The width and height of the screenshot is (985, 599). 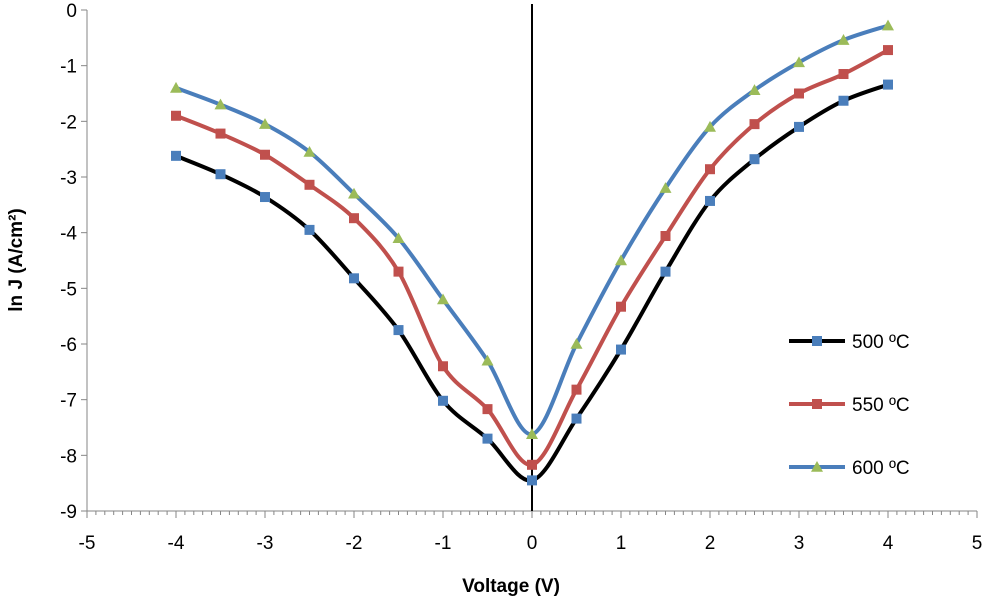 I want to click on y-tick-label: -6, so click(x=68, y=345).